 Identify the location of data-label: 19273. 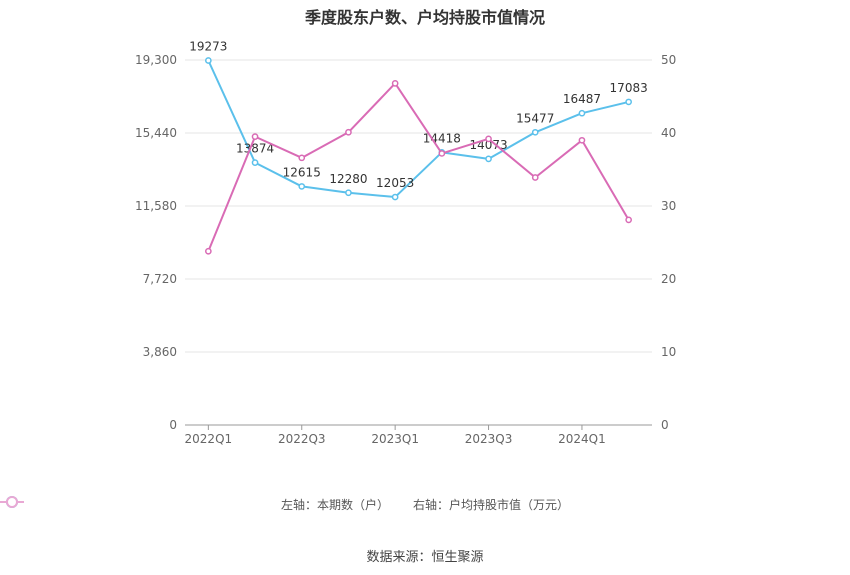
(208, 47).